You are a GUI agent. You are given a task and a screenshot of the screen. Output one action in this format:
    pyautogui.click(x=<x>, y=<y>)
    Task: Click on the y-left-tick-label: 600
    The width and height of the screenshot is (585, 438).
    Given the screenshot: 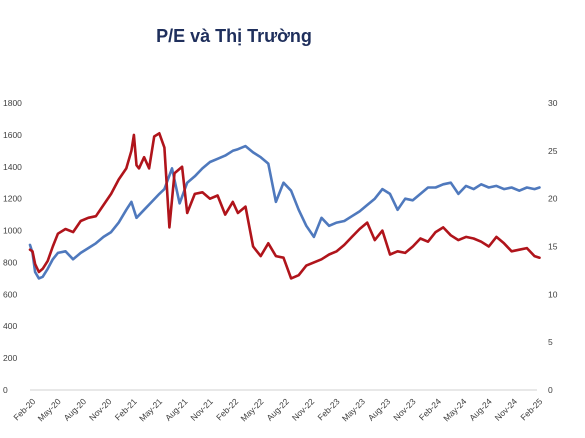 What is the action you would take?
    pyautogui.click(x=10, y=294)
    